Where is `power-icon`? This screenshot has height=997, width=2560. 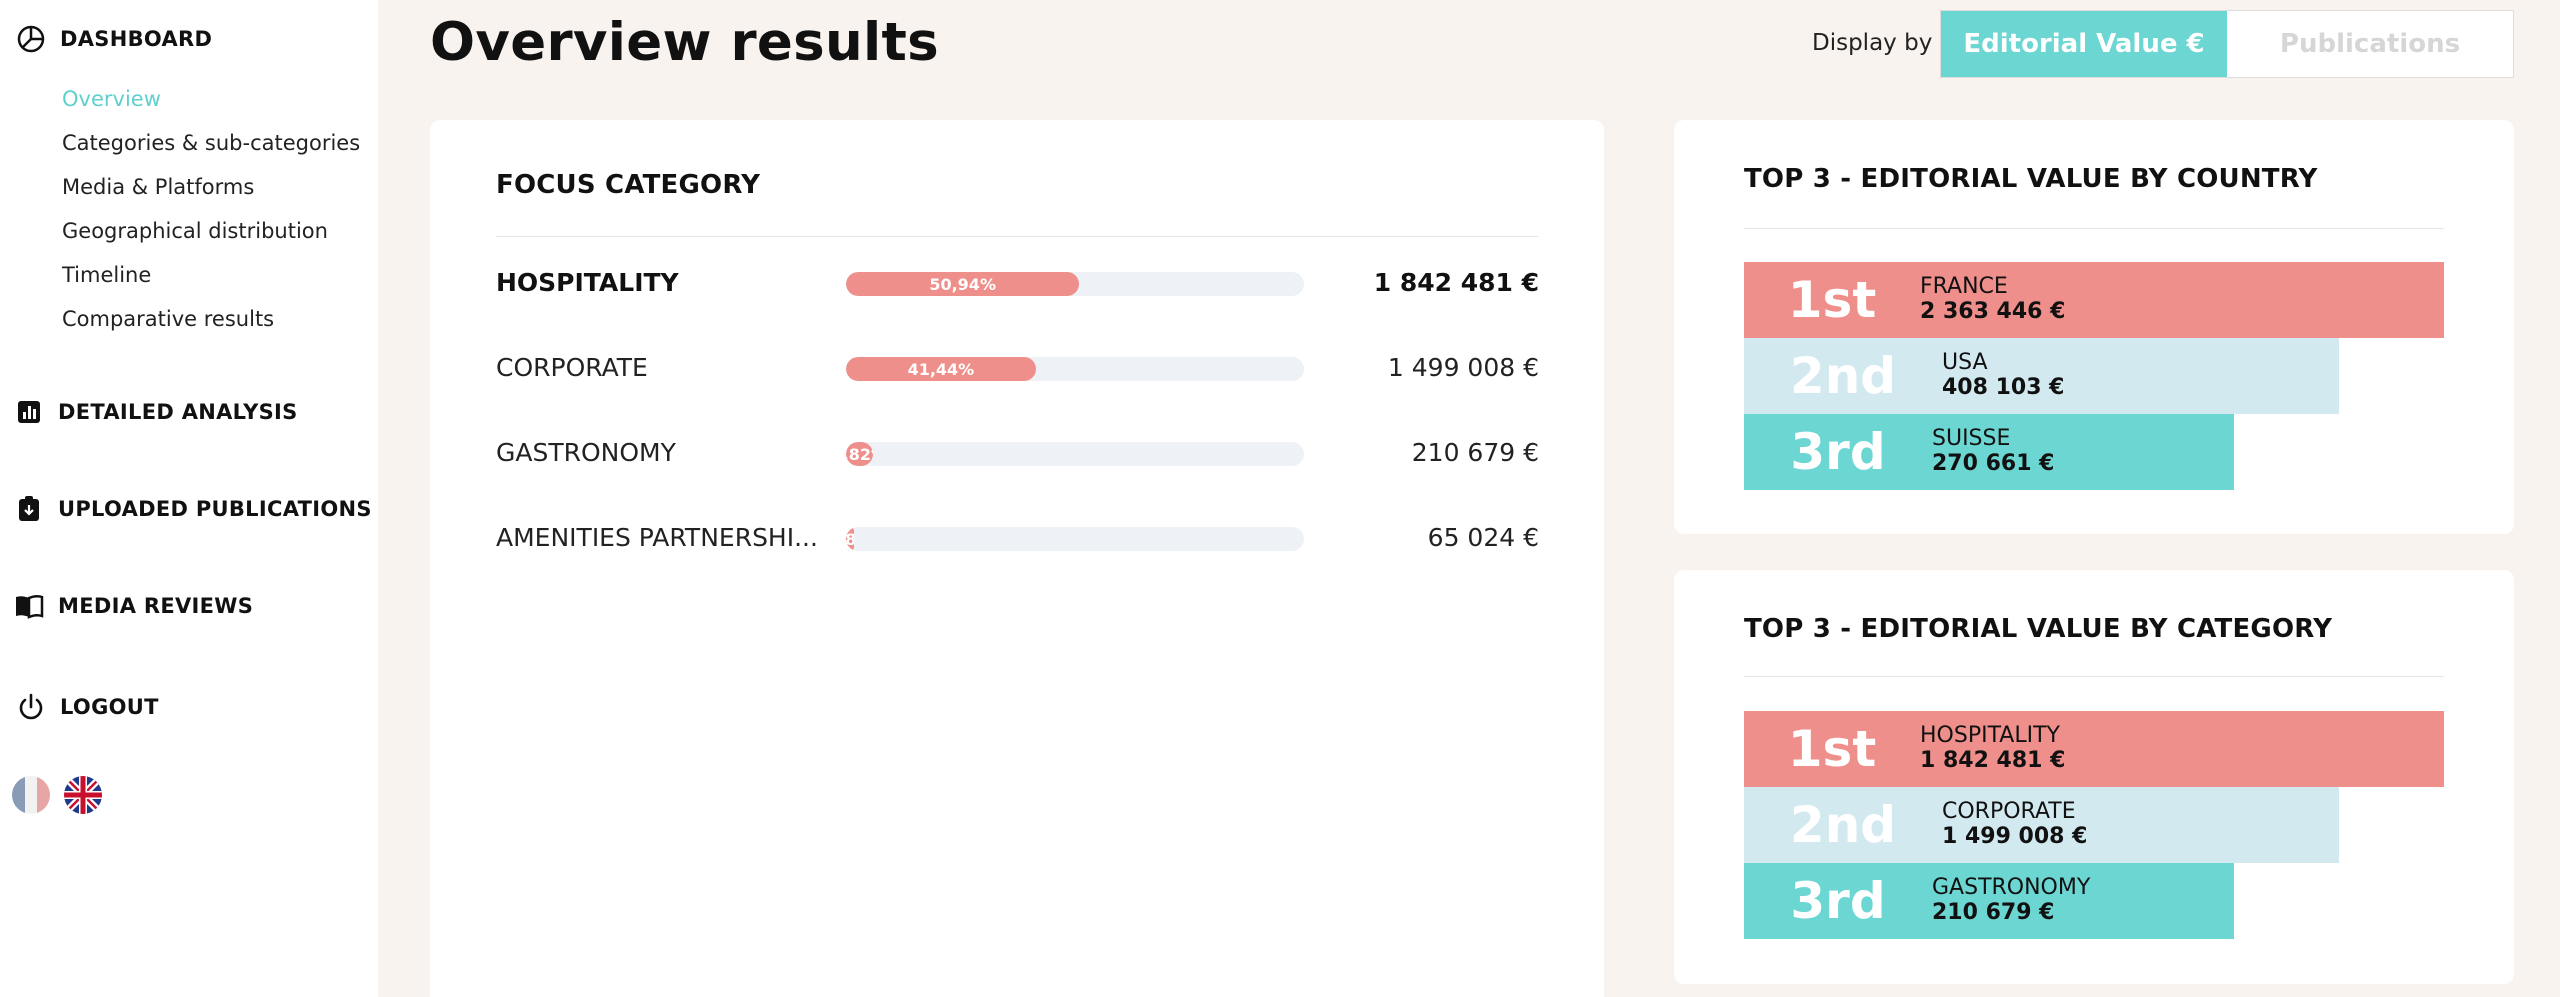 power-icon is located at coordinates (31, 707).